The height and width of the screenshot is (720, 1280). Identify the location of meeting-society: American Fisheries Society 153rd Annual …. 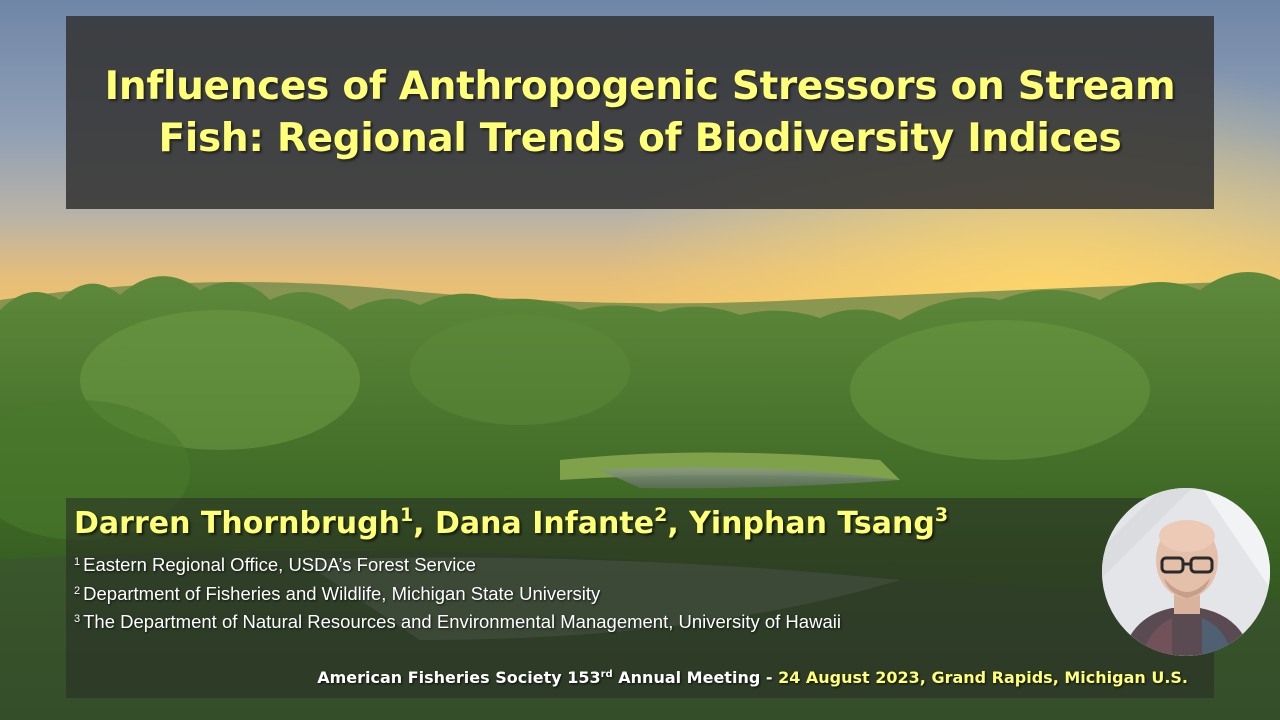
(547, 677).